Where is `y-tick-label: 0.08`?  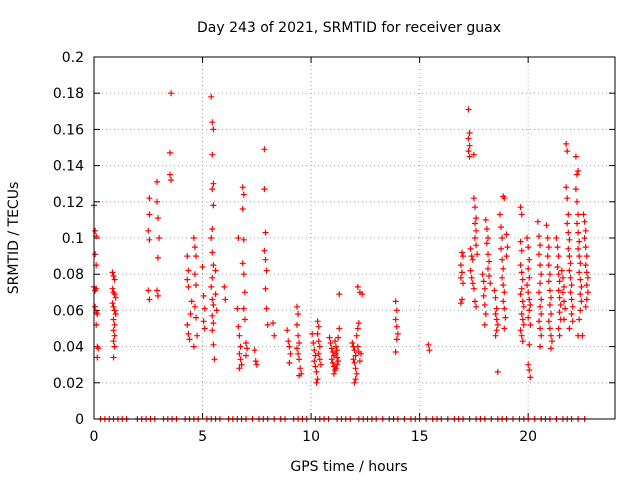 y-tick-label: 0.08 is located at coordinates (68, 275).